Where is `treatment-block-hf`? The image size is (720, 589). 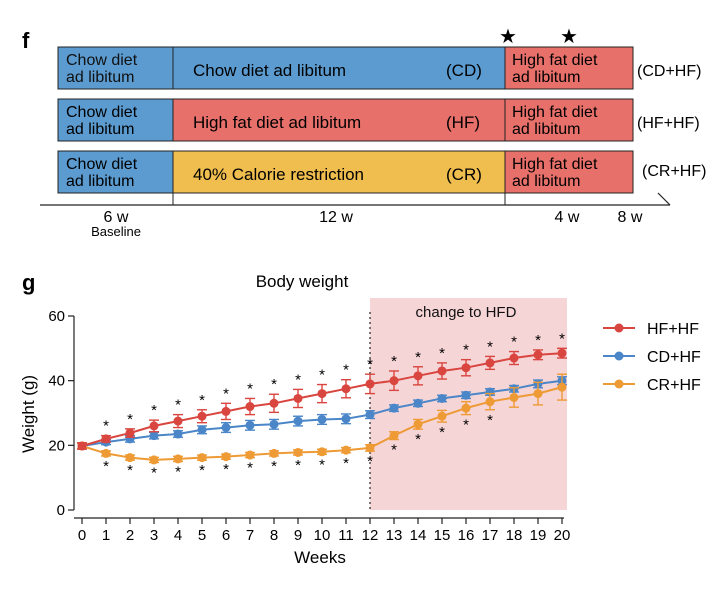 treatment-block-hf is located at coordinates (339, 120).